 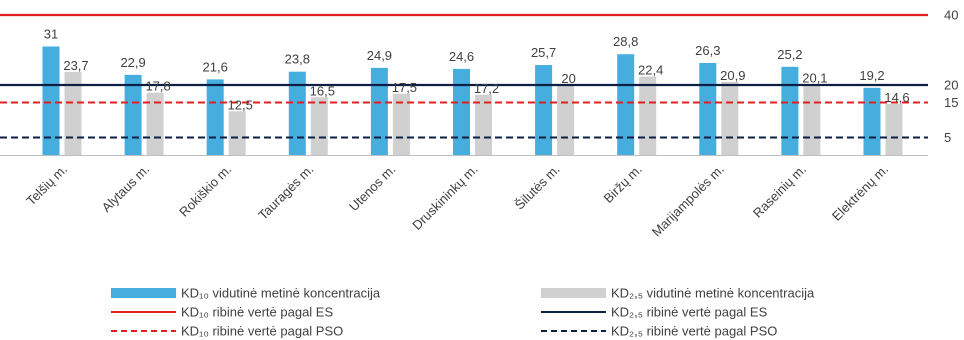 What do you see at coordinates (951, 102) in the screenshot?
I see `y-tick-label-15: 15` at bounding box center [951, 102].